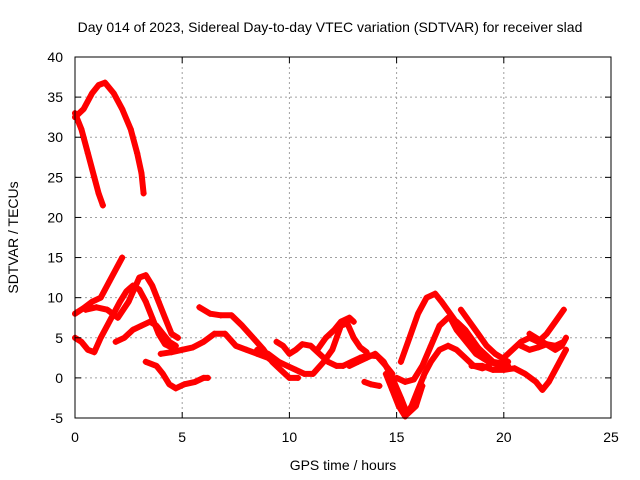  Describe the element at coordinates (55, 57) in the screenshot. I see `y-tick-label: 40` at that location.